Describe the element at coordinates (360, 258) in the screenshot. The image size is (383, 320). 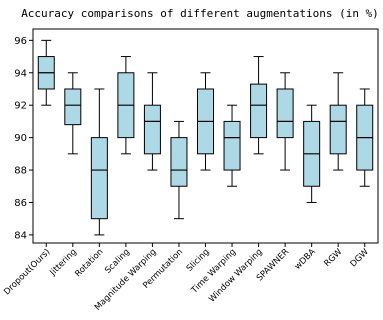
I see `x-tick-label: DGW` at that location.